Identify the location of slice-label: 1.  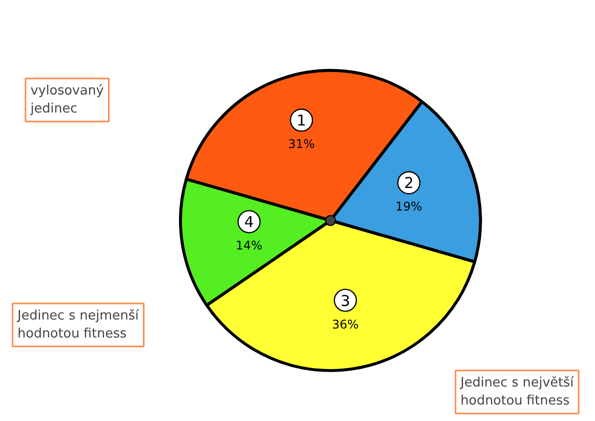
(301, 121).